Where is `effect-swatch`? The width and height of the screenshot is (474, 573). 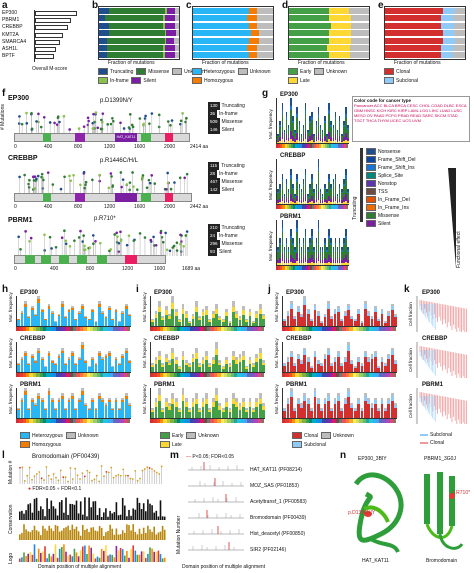 effect-swatch is located at coordinates (371, 216).